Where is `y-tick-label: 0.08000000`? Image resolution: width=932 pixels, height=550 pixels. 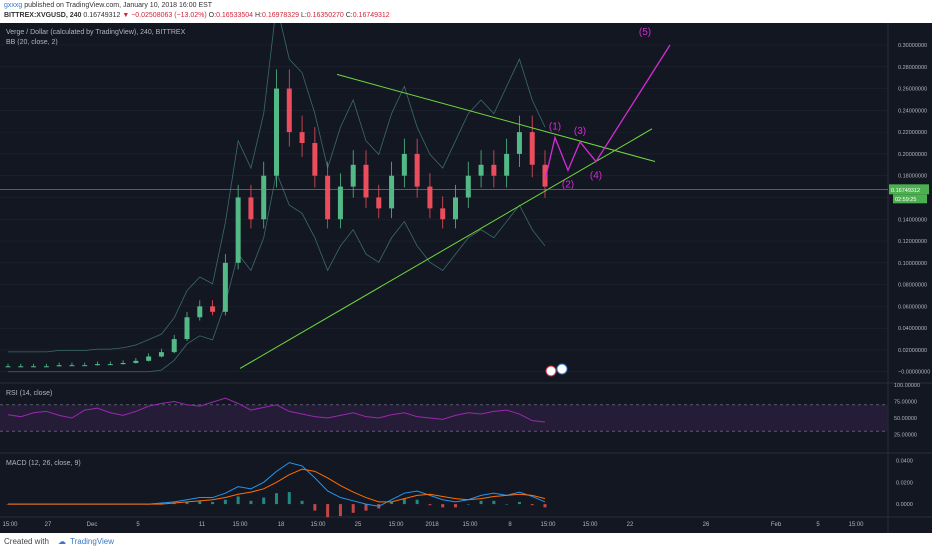
y-tick-label: 0.08000000 is located at coordinates (912, 286).